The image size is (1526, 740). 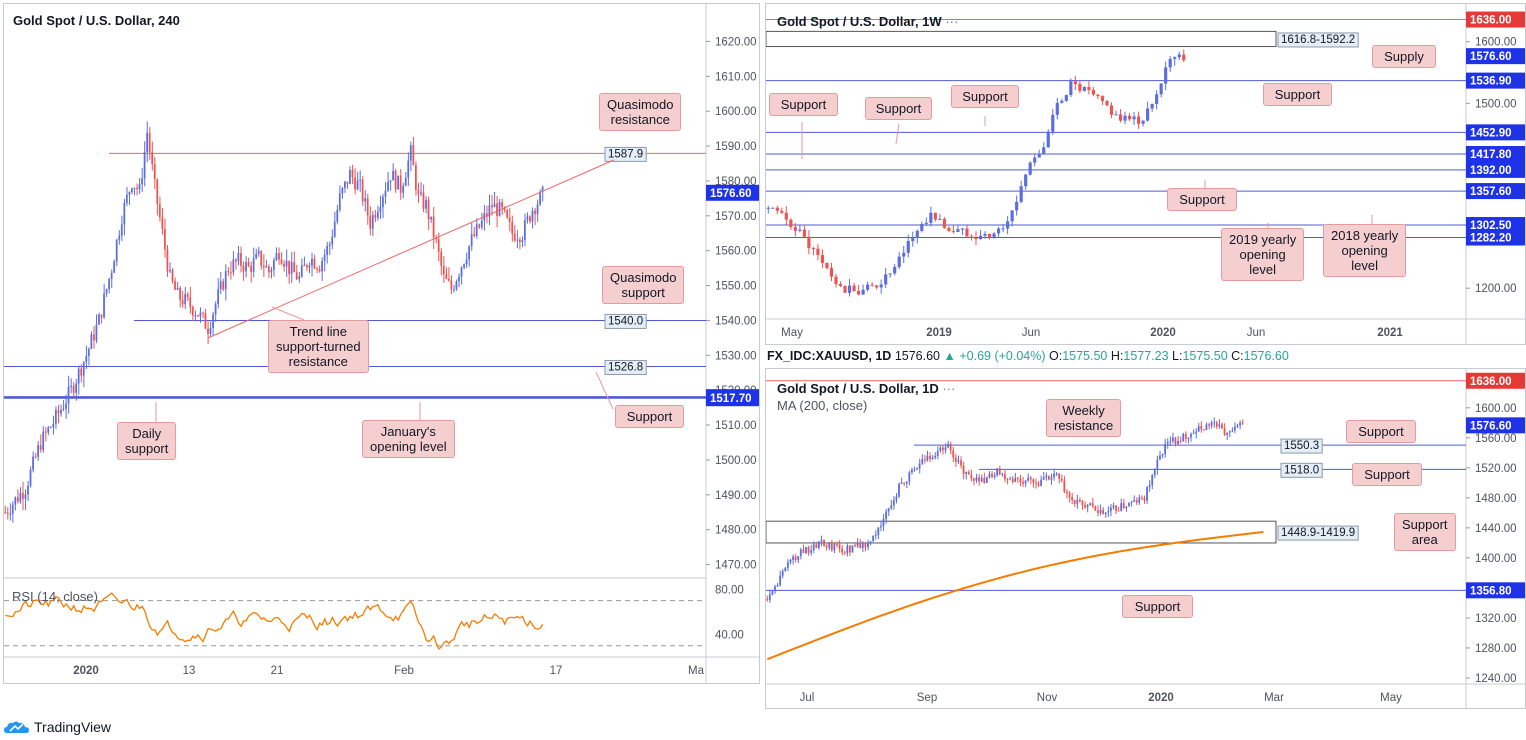 I want to click on h4-y-tick-label: 1540.00, so click(x=736, y=321).